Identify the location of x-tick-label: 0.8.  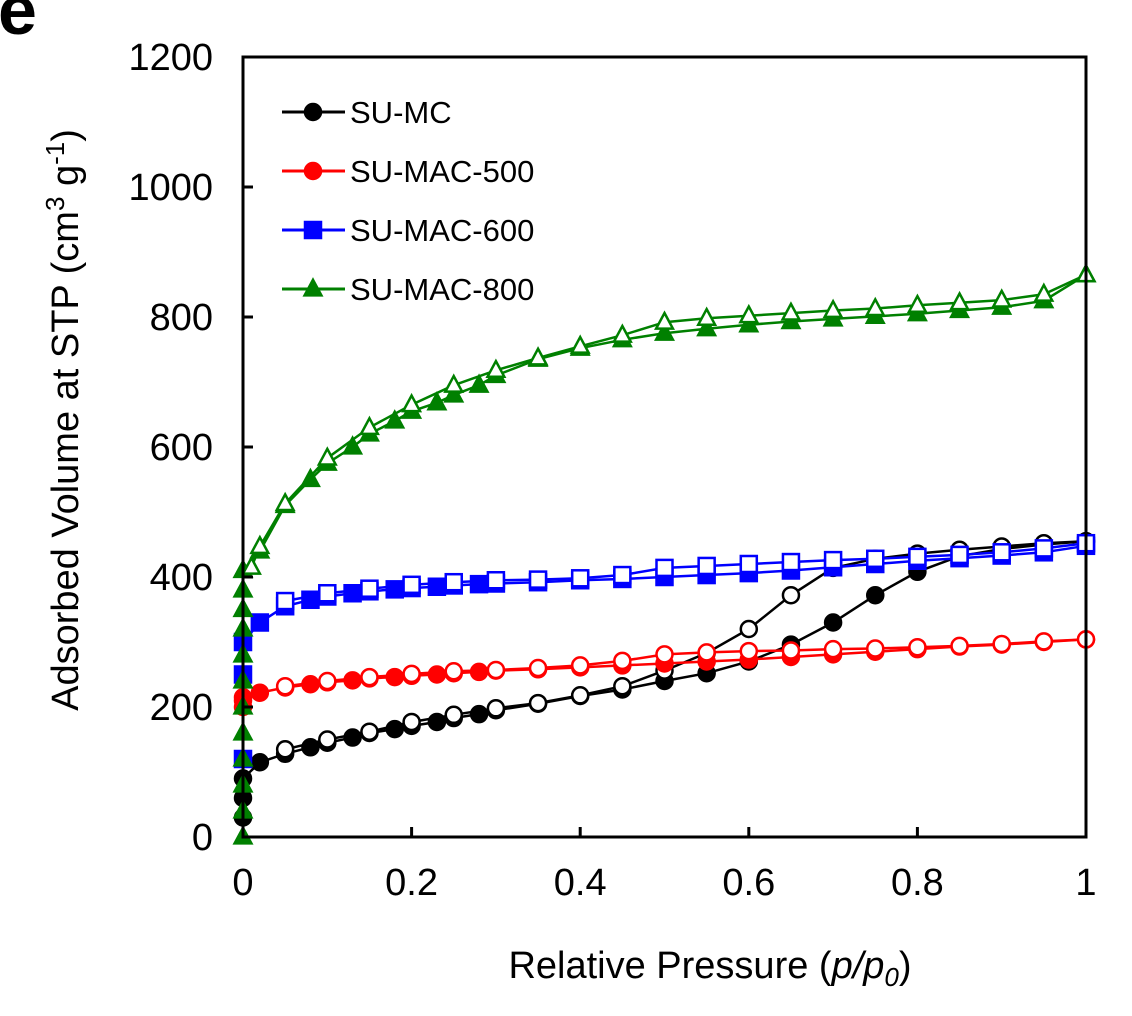
(917, 883).